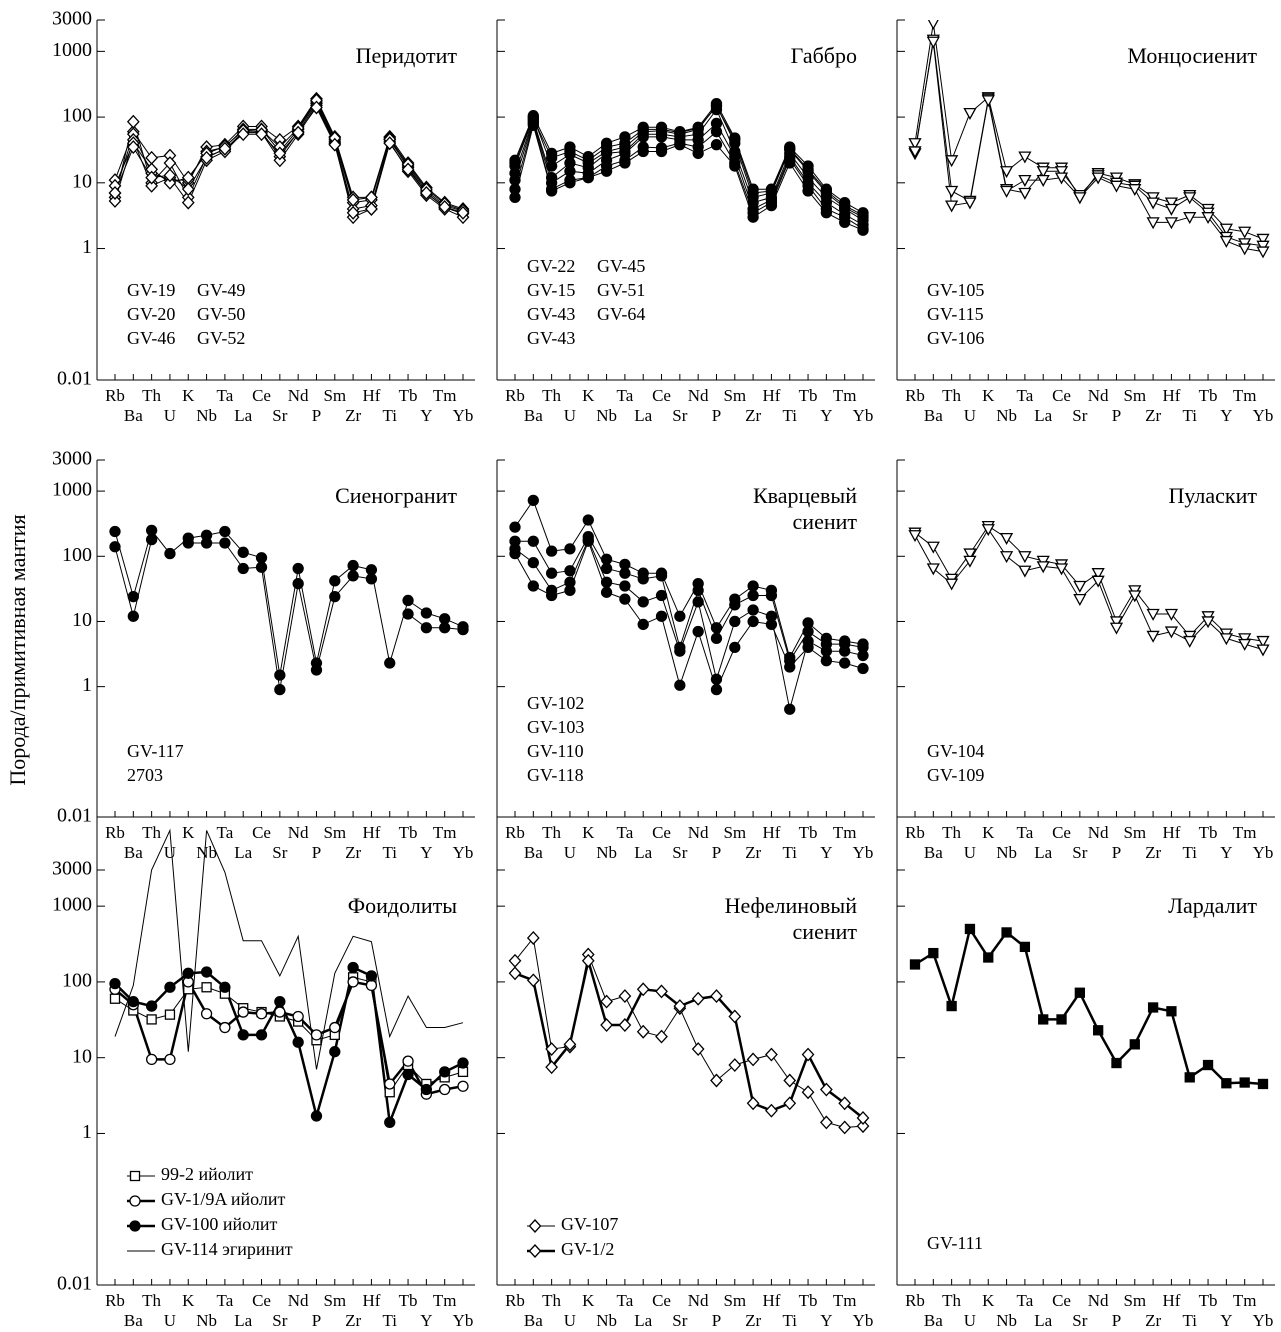 The image size is (1281, 1332). I want to click on legend-label: GV-20, so click(151, 314).